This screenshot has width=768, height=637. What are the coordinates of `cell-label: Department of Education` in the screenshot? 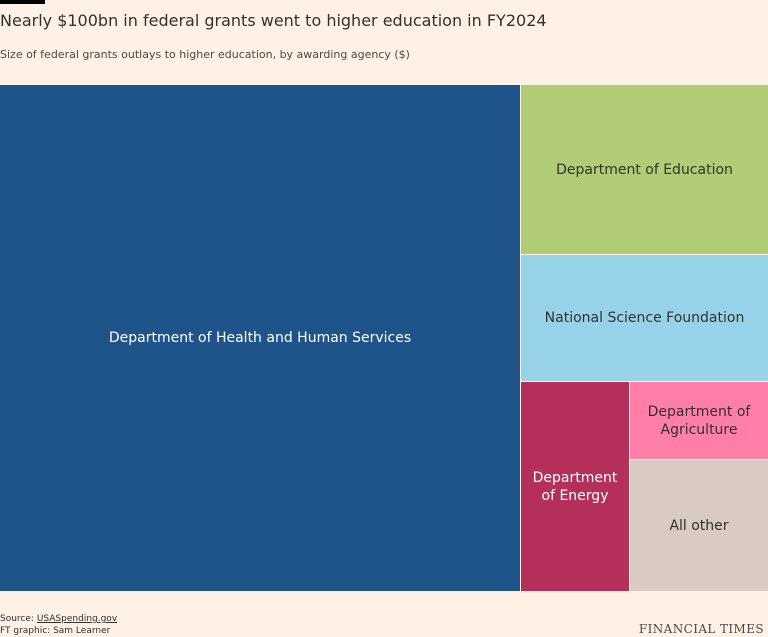 It's located at (644, 169).